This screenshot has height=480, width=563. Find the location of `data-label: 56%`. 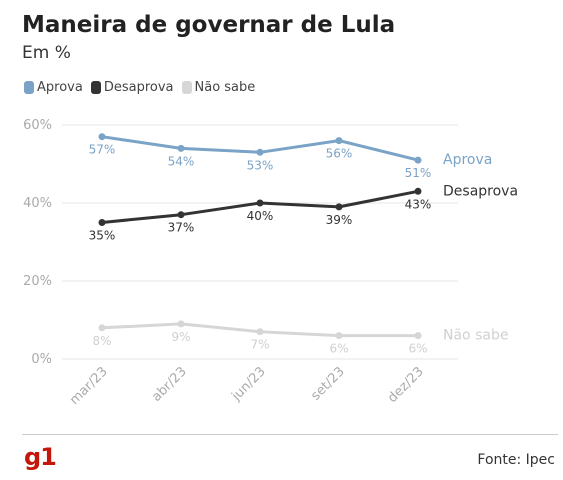

data-label: 56% is located at coordinates (339, 154).